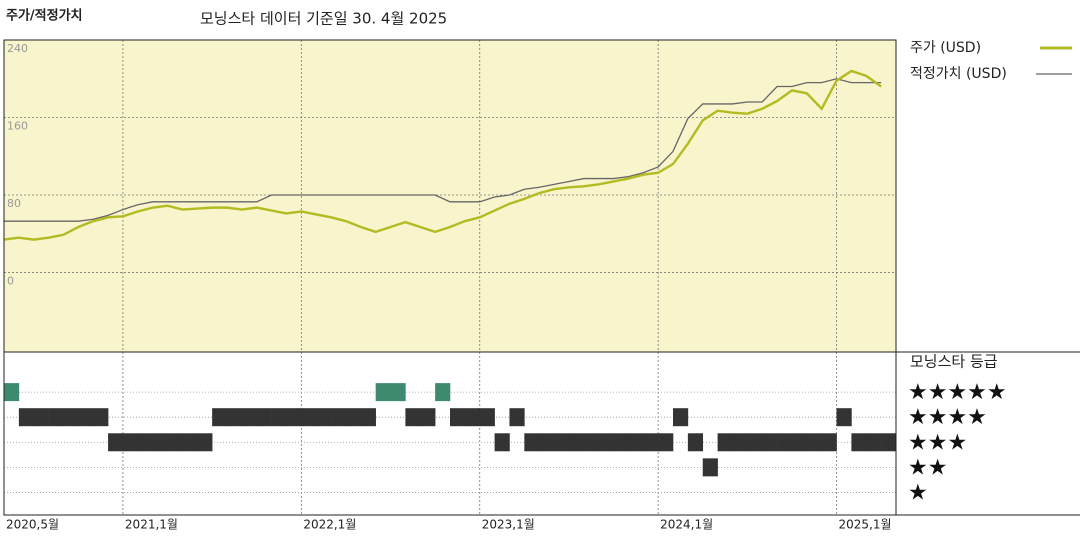 The width and height of the screenshot is (1080, 540). What do you see at coordinates (957, 392) in the screenshot?
I see `rating-label: ★★★★★` at bounding box center [957, 392].